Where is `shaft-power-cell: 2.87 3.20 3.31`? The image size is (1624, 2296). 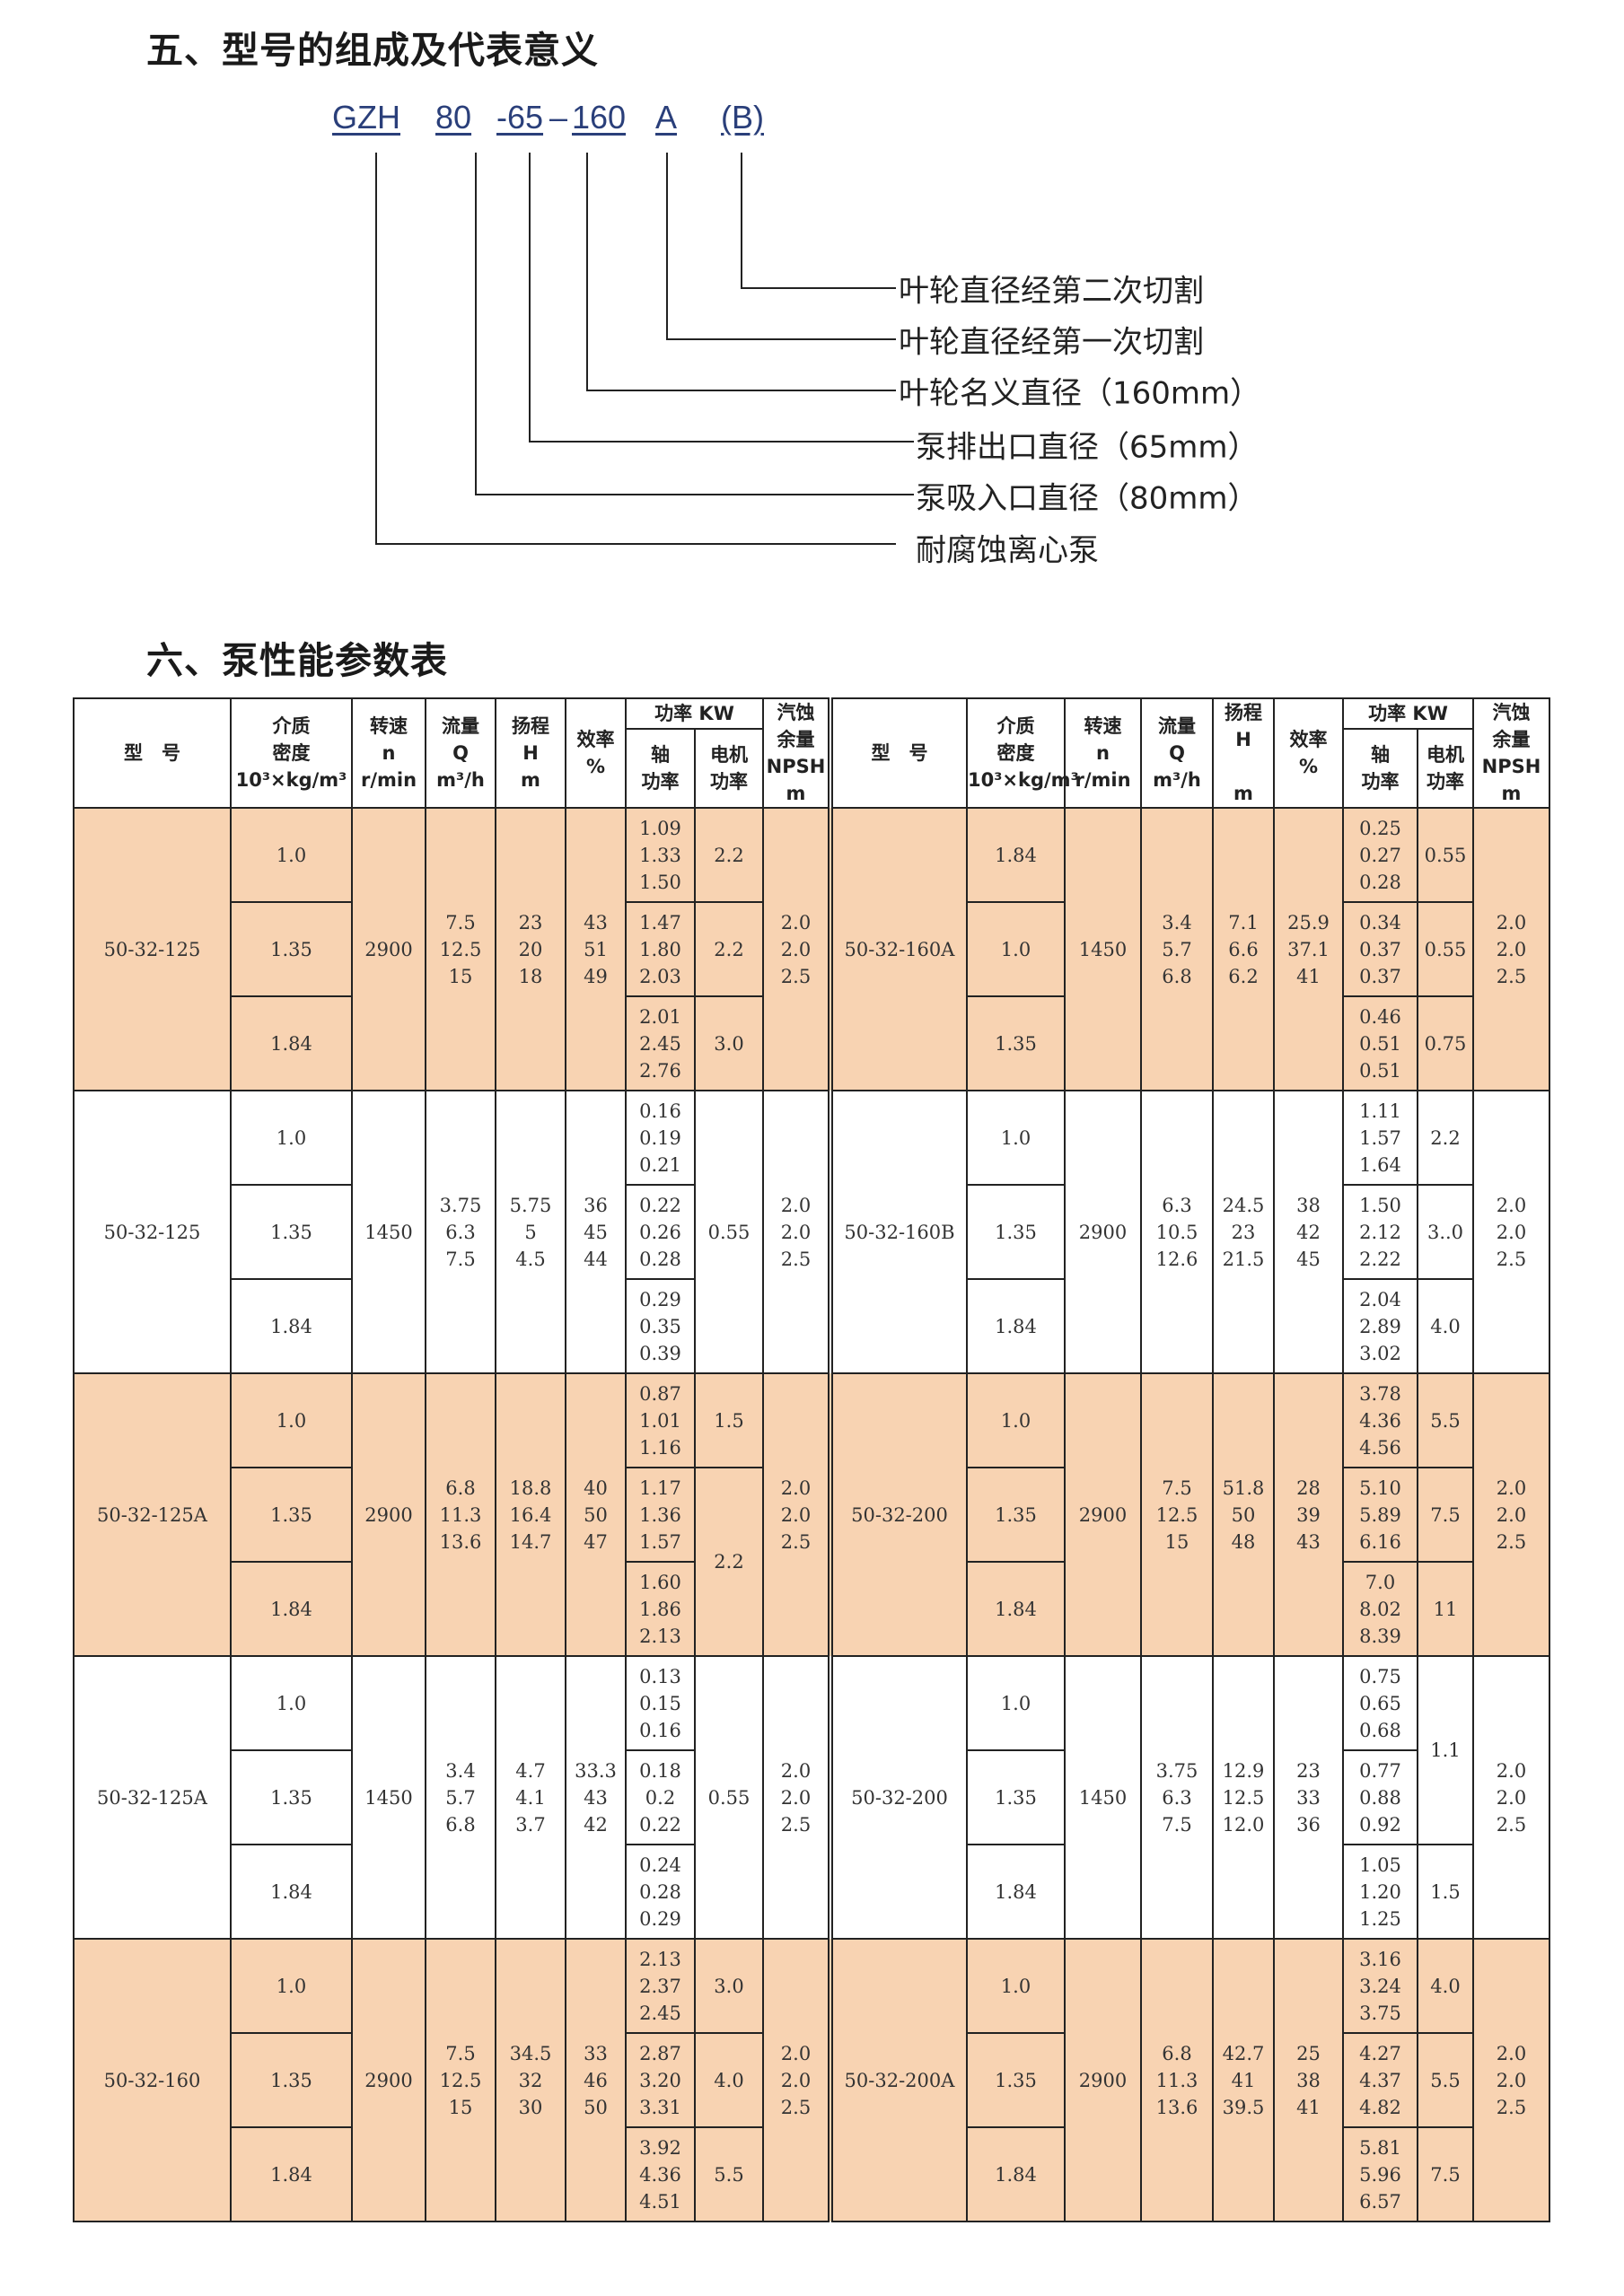 shaft-power-cell: 2.87 3.20 3.31 is located at coordinates (660, 2080).